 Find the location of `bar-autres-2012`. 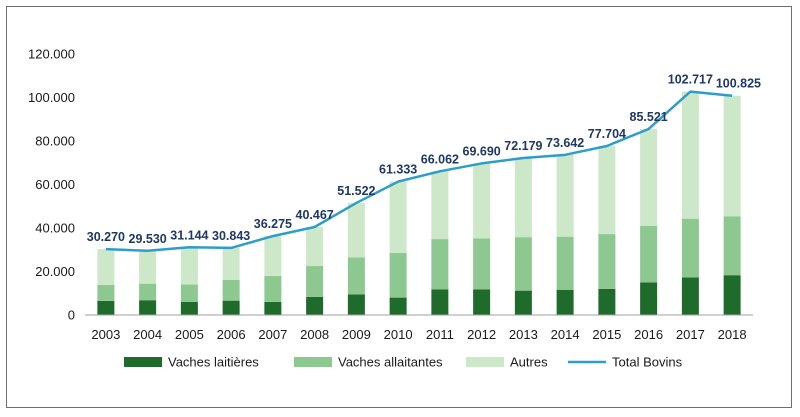

bar-autres-2012 is located at coordinates (482, 201).